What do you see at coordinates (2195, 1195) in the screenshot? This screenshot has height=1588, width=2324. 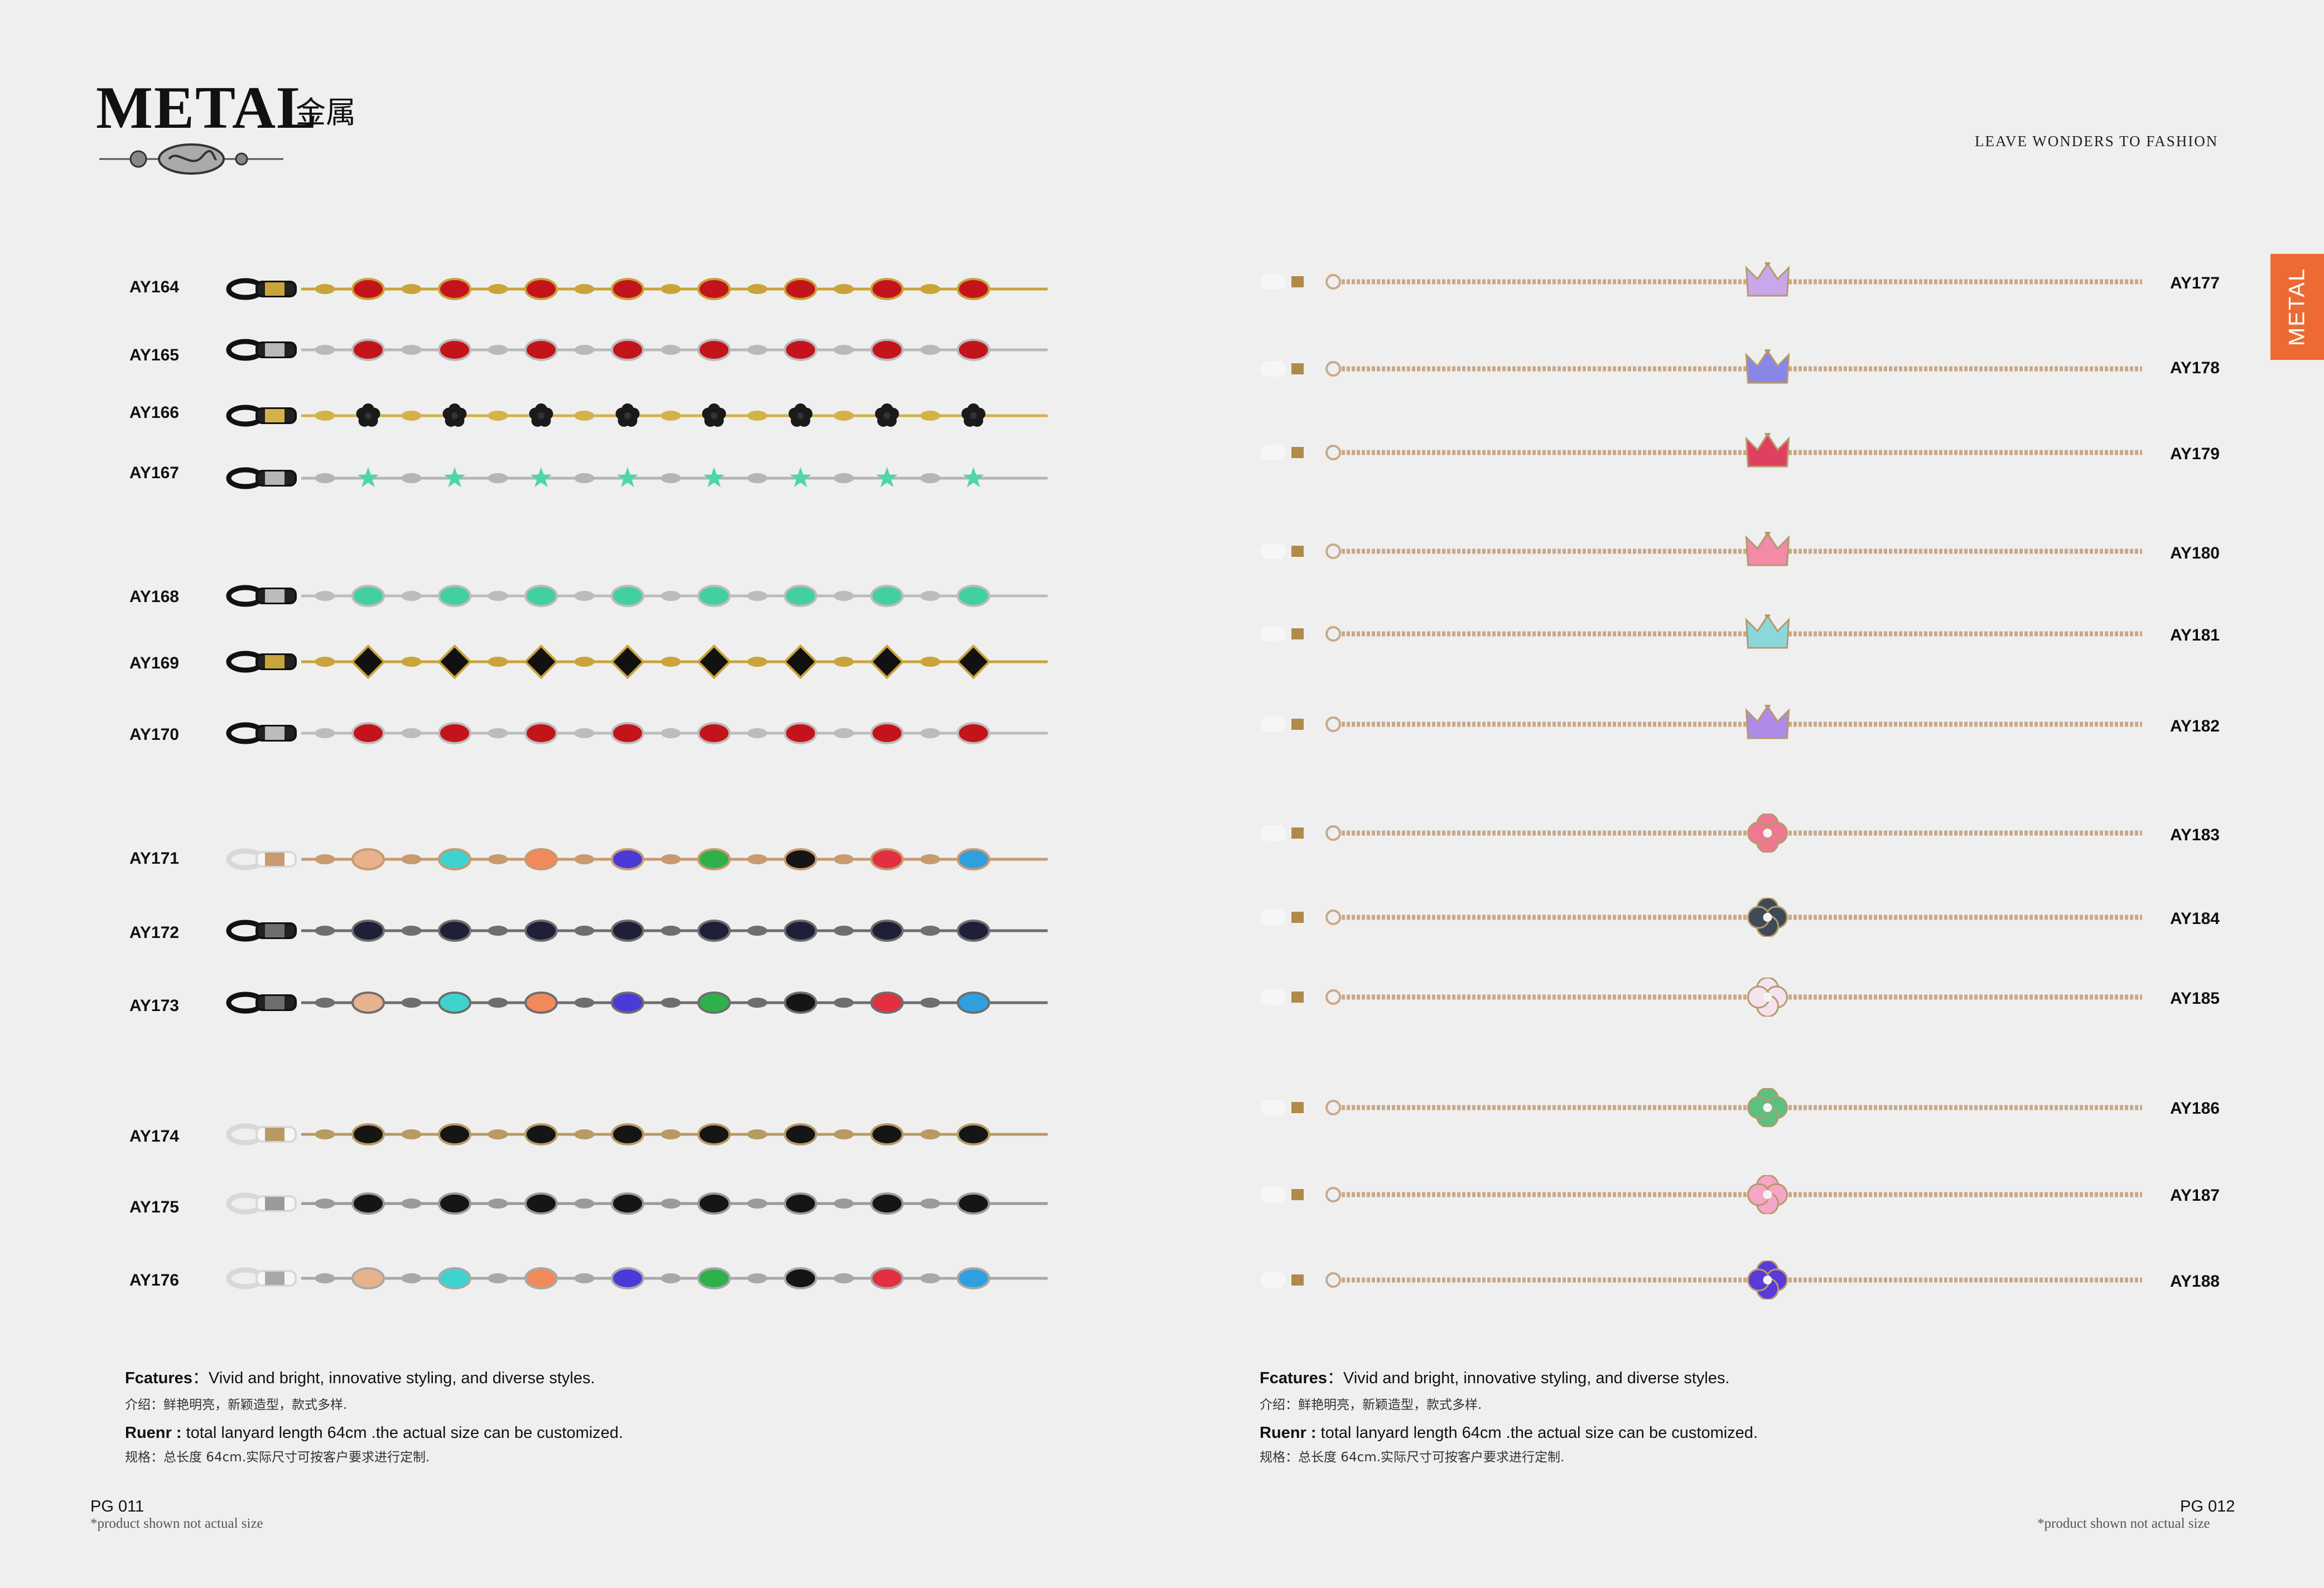 I see `product-code: AY187` at bounding box center [2195, 1195].